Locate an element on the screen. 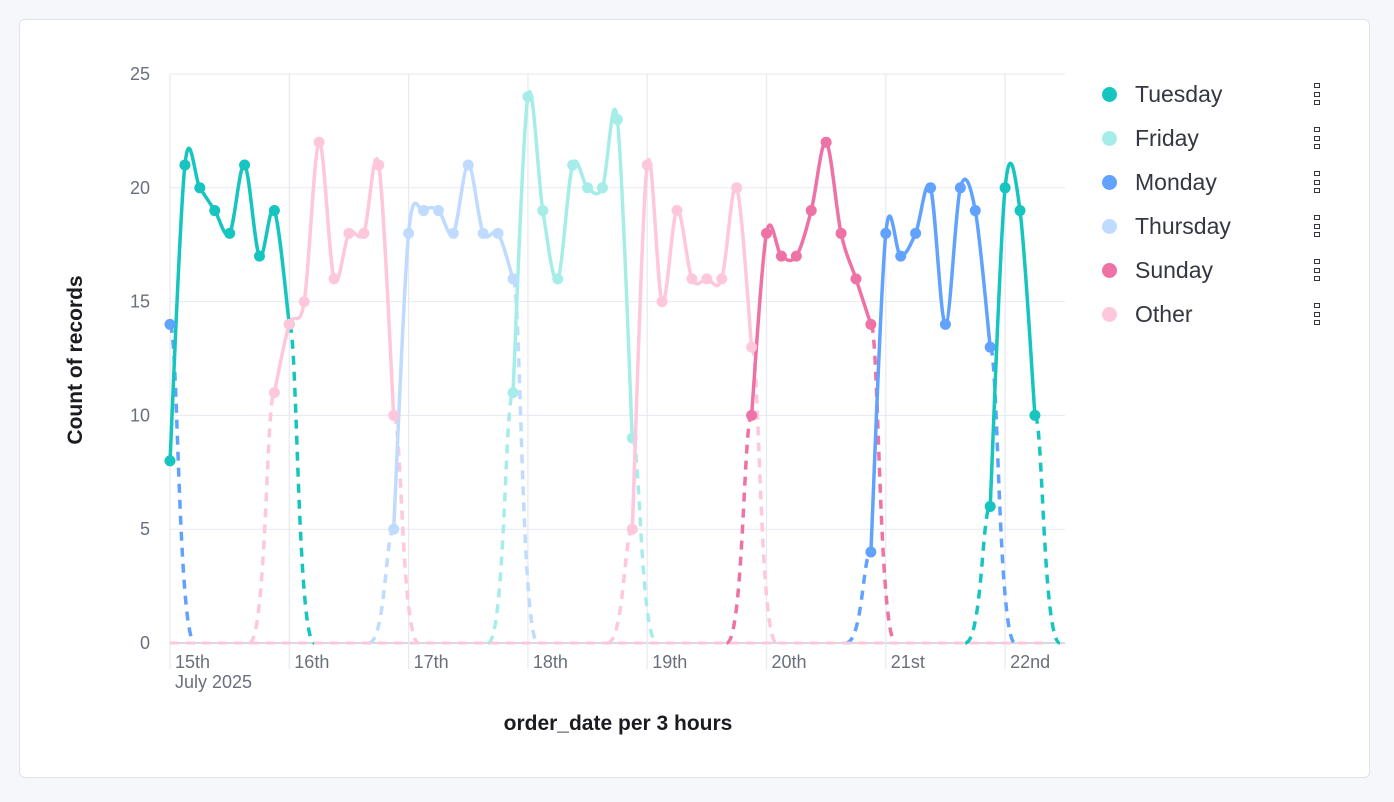  x-axis-title: order_date per 3 hours is located at coordinates (618, 723).